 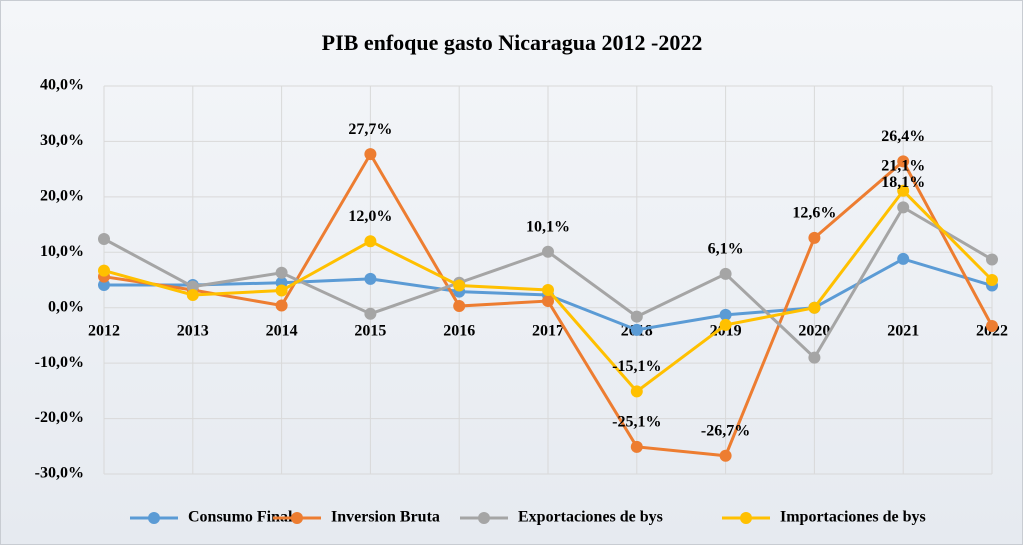 What do you see at coordinates (59, 473) in the screenshot?
I see `y-tick-label: -30,0%` at bounding box center [59, 473].